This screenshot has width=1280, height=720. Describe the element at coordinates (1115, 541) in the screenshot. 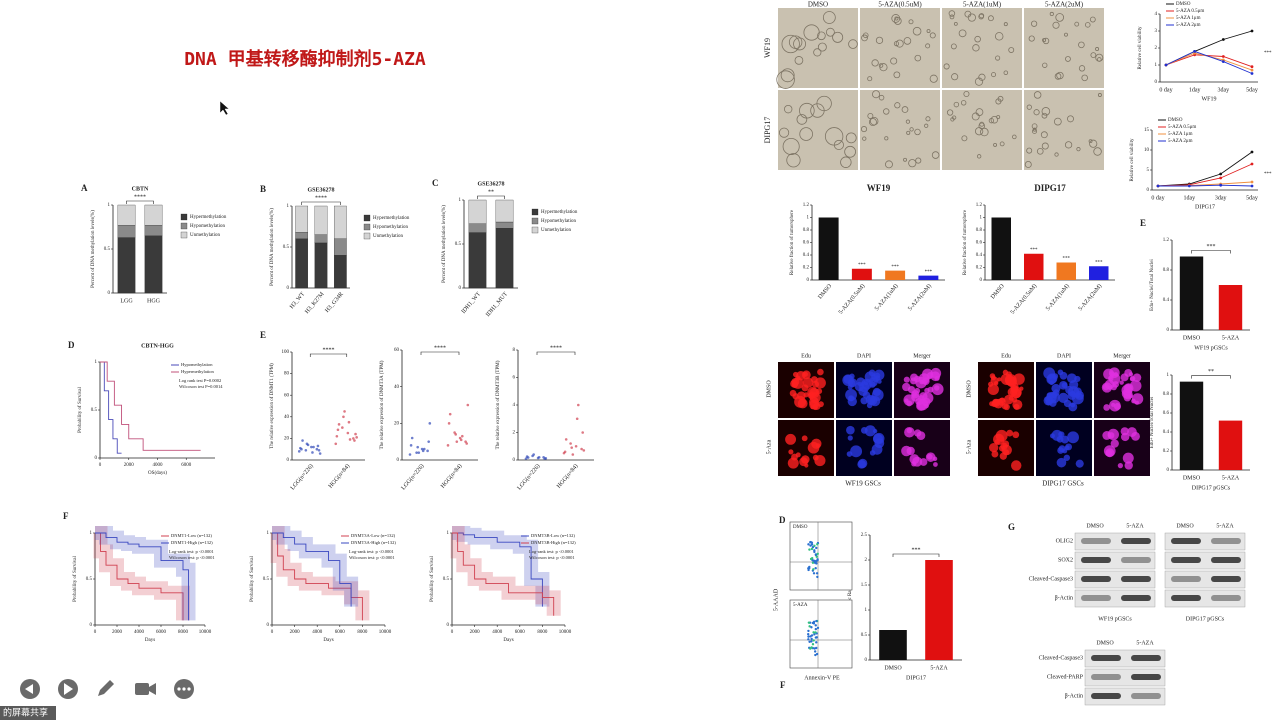

I see `blot-strip` at that location.